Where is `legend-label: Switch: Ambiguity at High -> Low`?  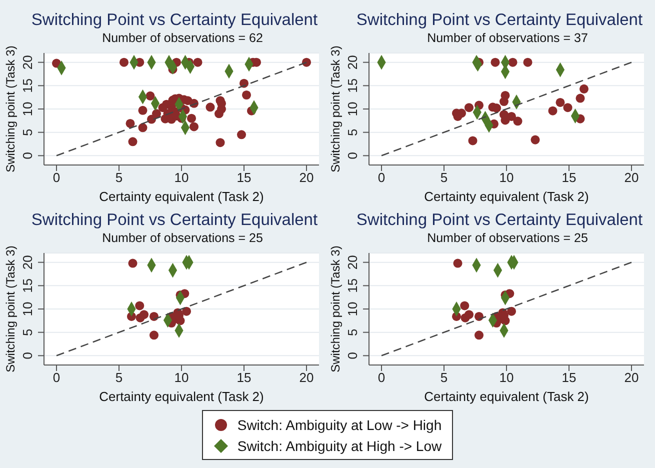
legend-label: Switch: Ambiguity at High -> Low is located at coordinates (339, 446).